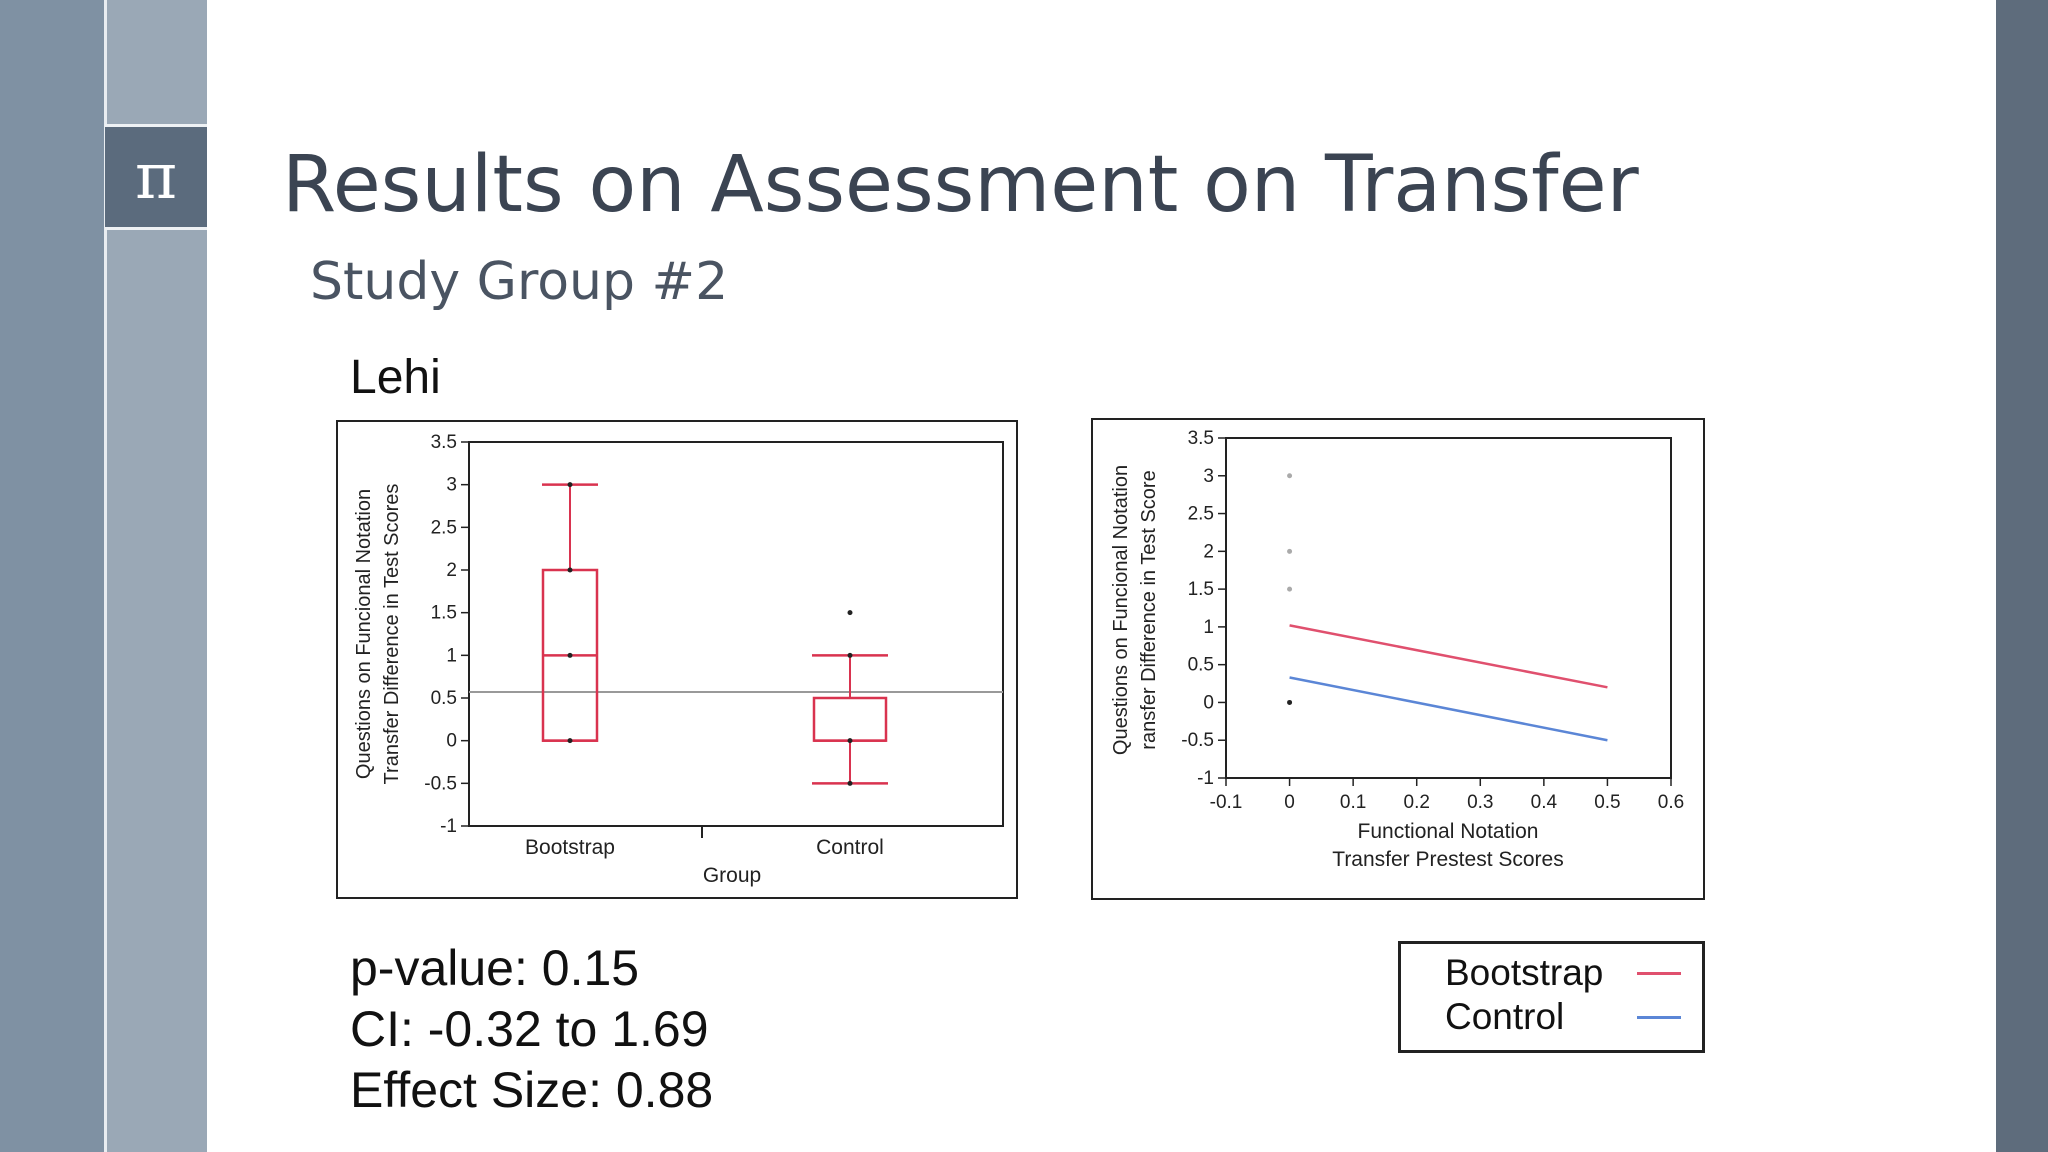 Image resolution: width=2048 pixels, height=1152 pixels. I want to click on x-tick-label: -0.1, so click(1226, 802).